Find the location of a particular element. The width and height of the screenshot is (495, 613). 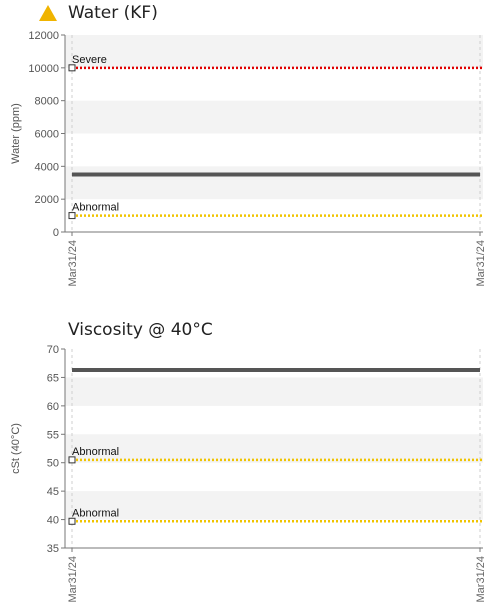

y-tick-label: 6000 is located at coordinates (47, 135).